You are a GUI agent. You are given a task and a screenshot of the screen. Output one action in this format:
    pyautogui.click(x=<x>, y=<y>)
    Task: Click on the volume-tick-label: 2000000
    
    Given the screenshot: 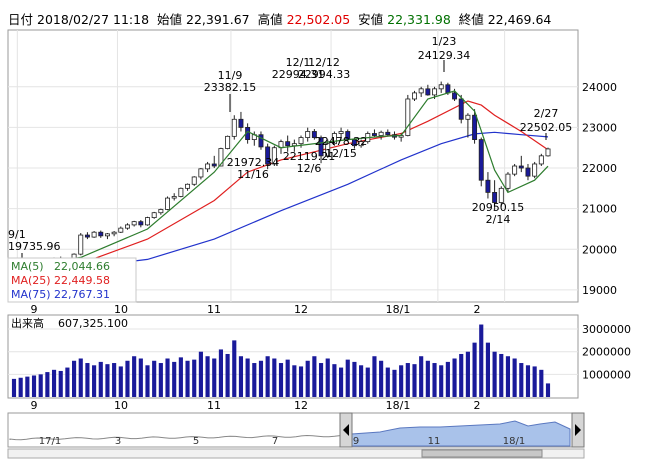 What is the action you would take?
    pyautogui.click(x=606, y=352)
    